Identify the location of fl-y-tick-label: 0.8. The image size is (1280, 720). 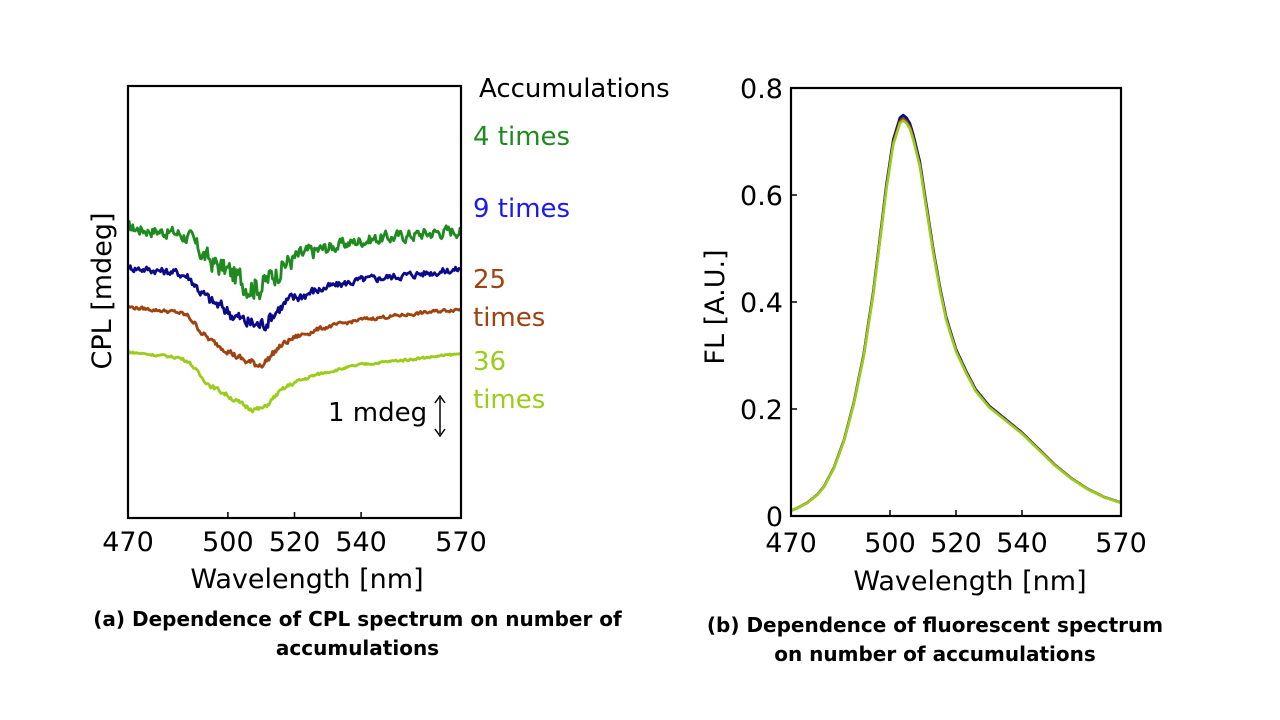
(761, 89).